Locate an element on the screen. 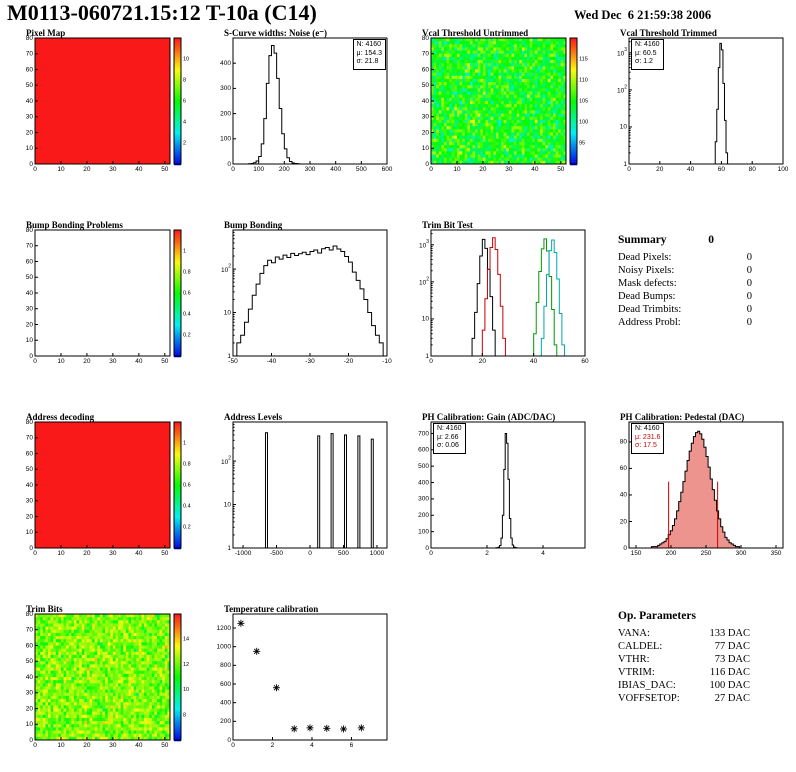 This screenshot has width=796, height=772. stats-line: μ: 60.5 is located at coordinates (646, 53).